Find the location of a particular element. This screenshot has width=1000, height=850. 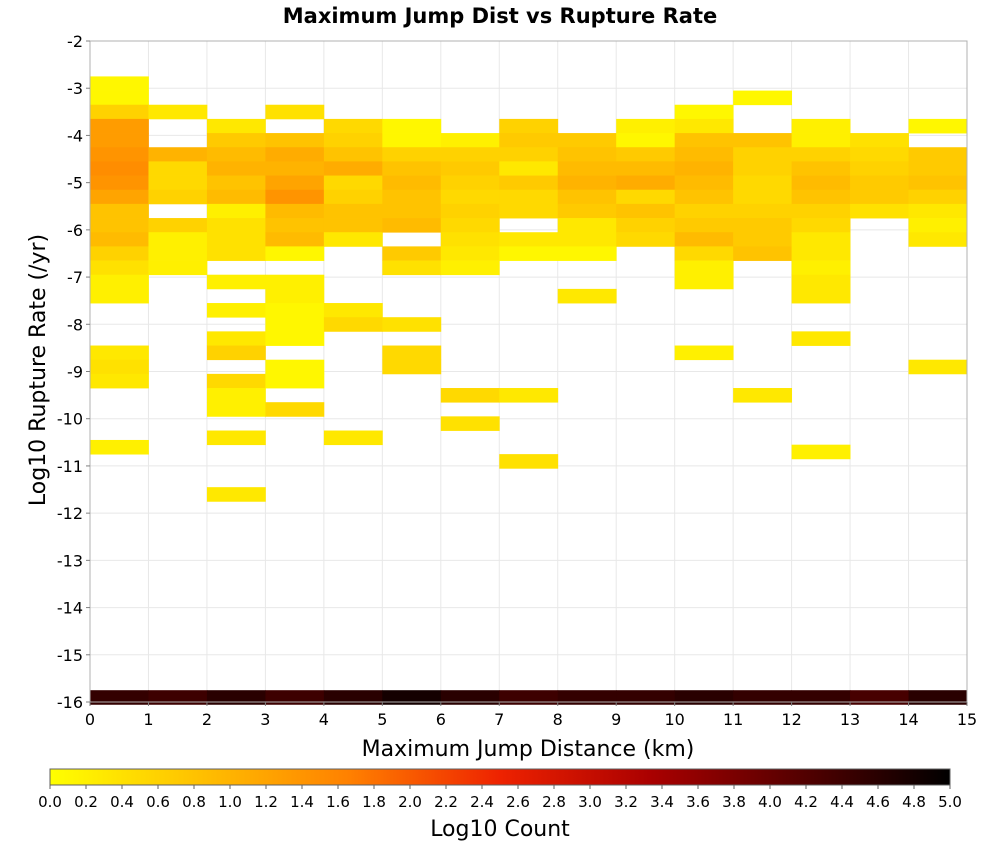

x-tick-label: 10 is located at coordinates (674, 719).